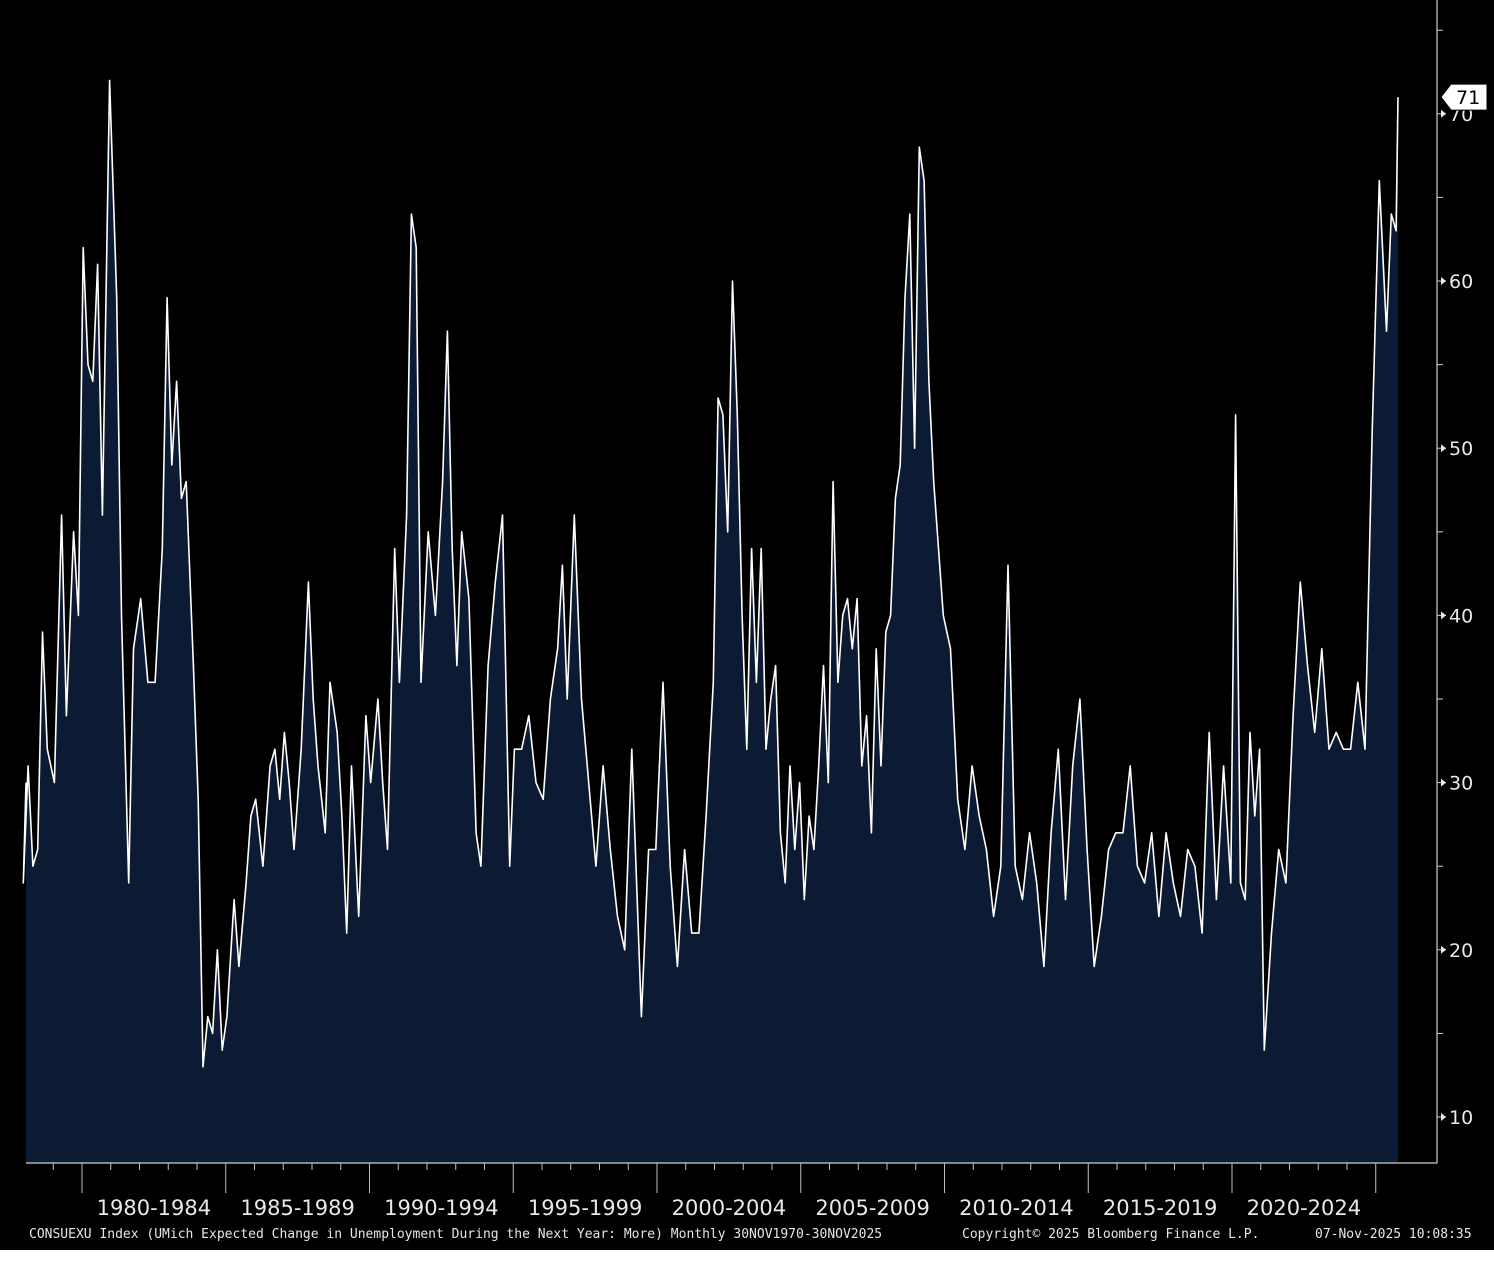 The height and width of the screenshot is (1274, 1494). I want to click on y-tick-label: 60, so click(1461, 282).